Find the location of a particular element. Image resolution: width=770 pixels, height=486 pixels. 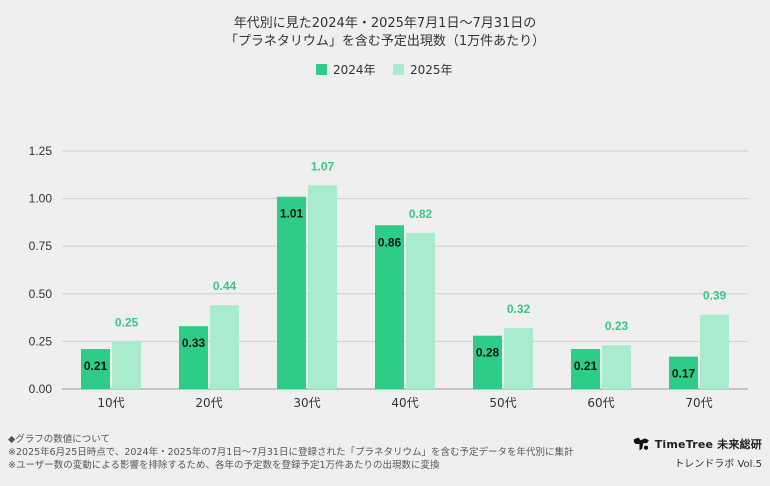

y-tick-label: 0.25 is located at coordinates (41, 341).